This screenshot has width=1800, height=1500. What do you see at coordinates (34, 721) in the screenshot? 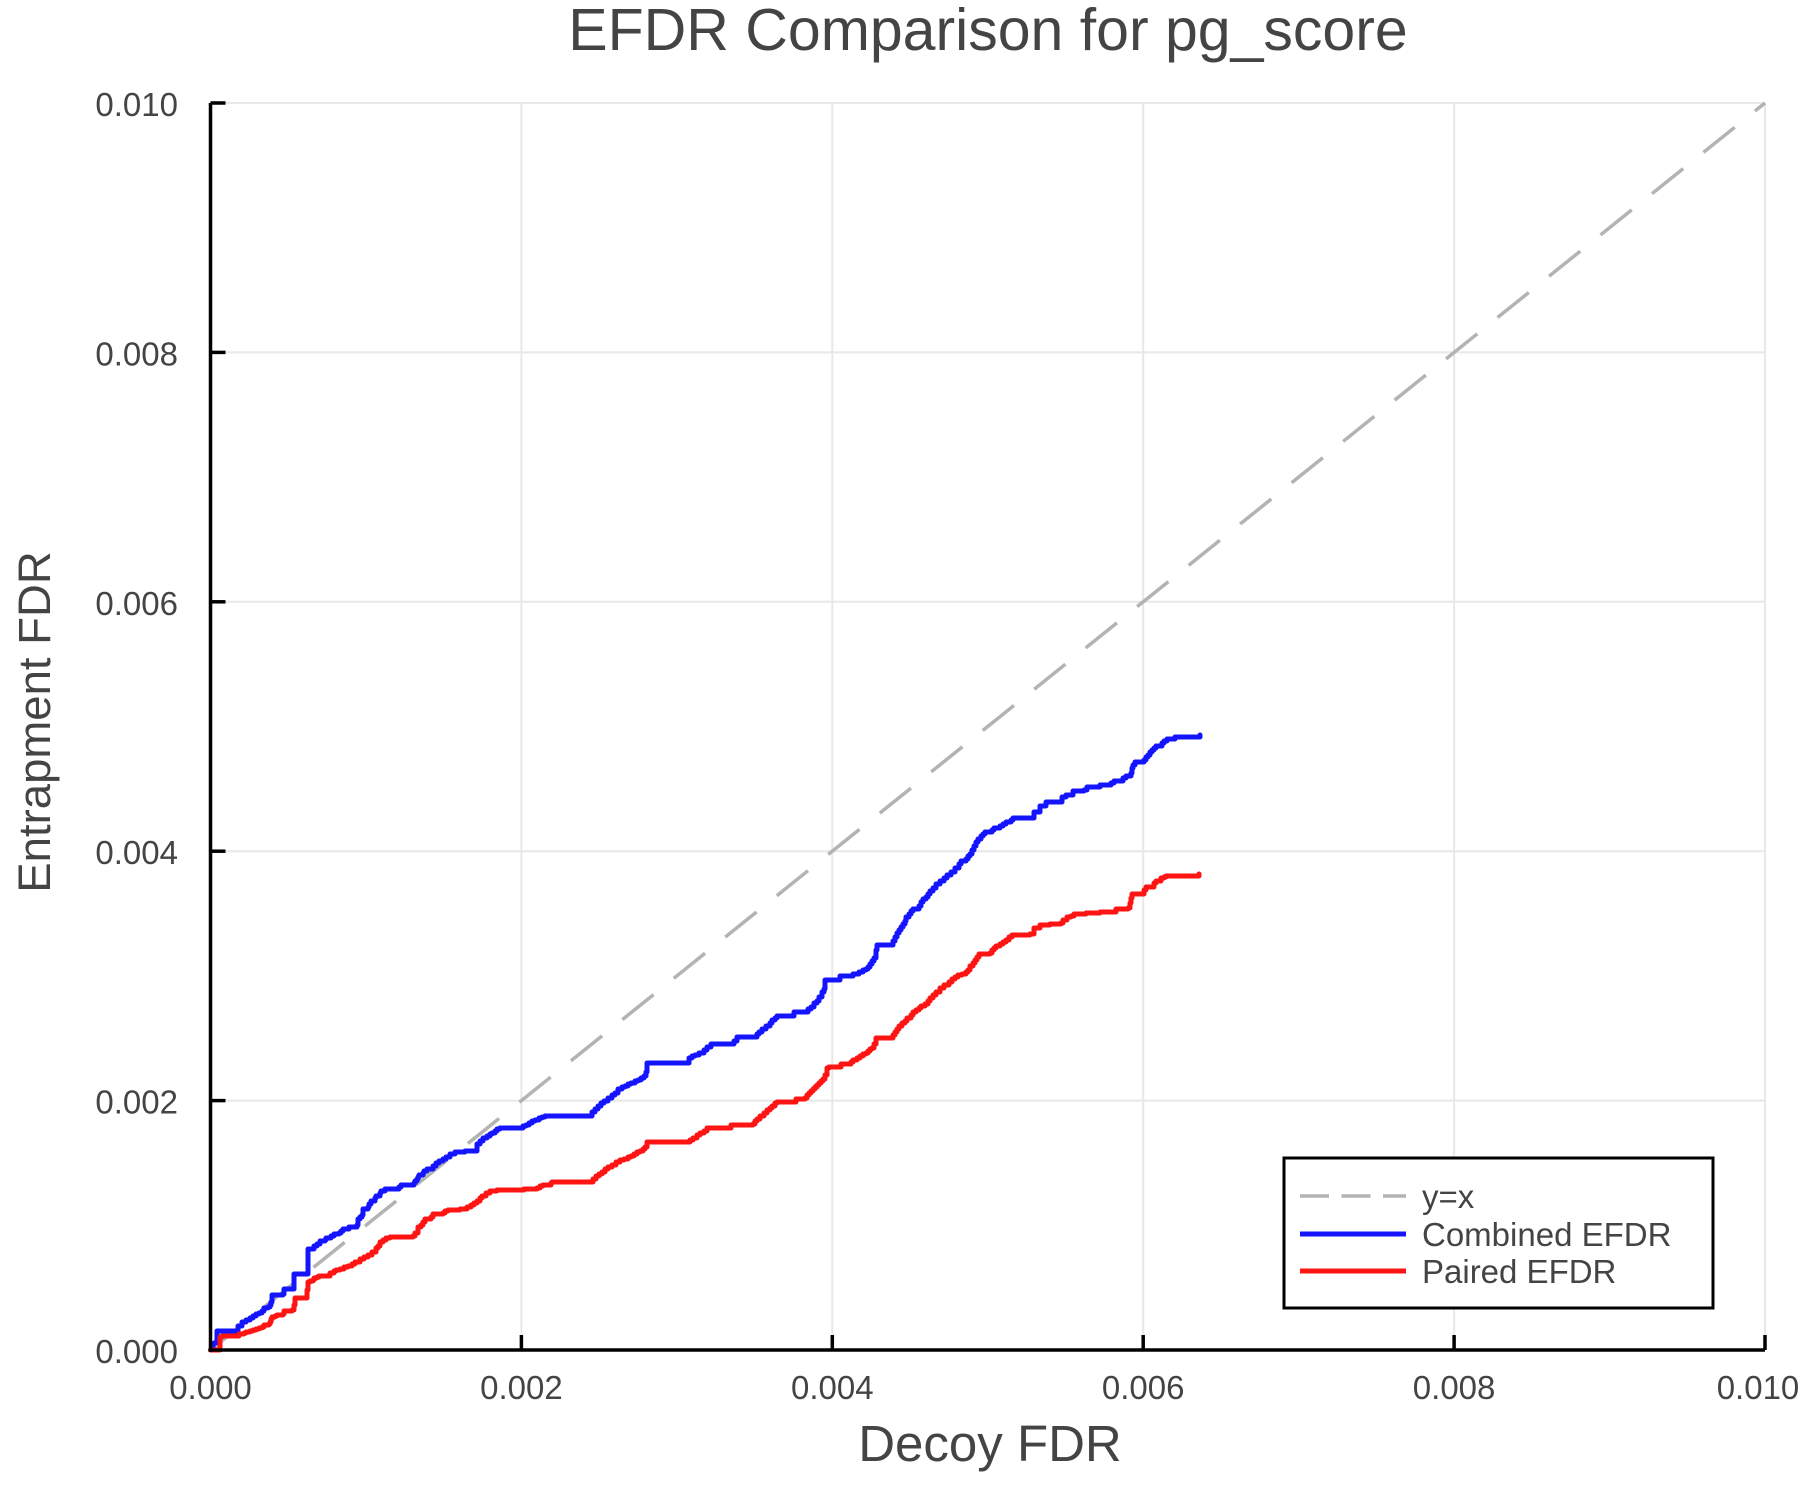
I see `svg-text: Entrapment FDR` at bounding box center [34, 721].